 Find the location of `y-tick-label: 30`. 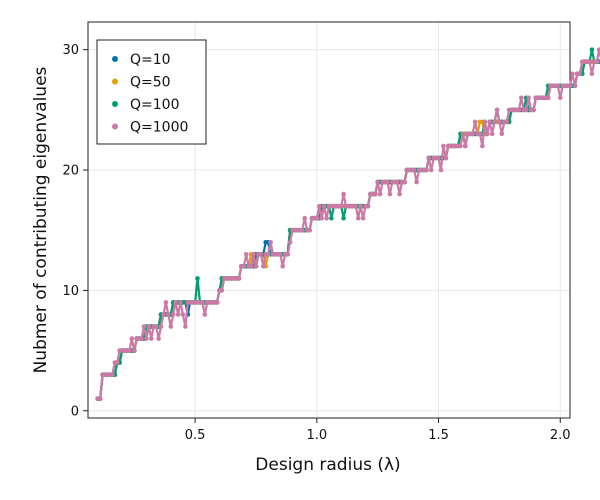

y-tick-label: 30 is located at coordinates (70, 50).